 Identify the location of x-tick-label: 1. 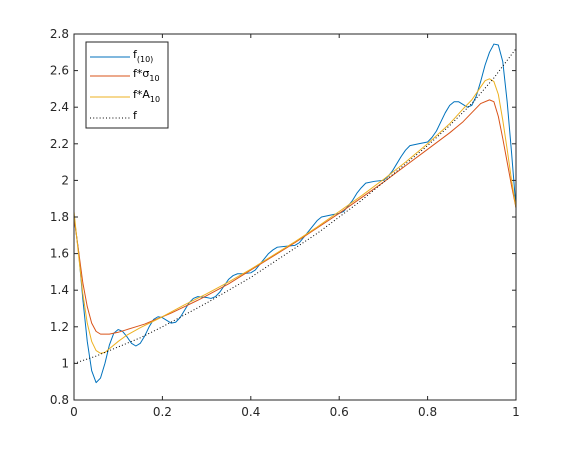
(516, 412).